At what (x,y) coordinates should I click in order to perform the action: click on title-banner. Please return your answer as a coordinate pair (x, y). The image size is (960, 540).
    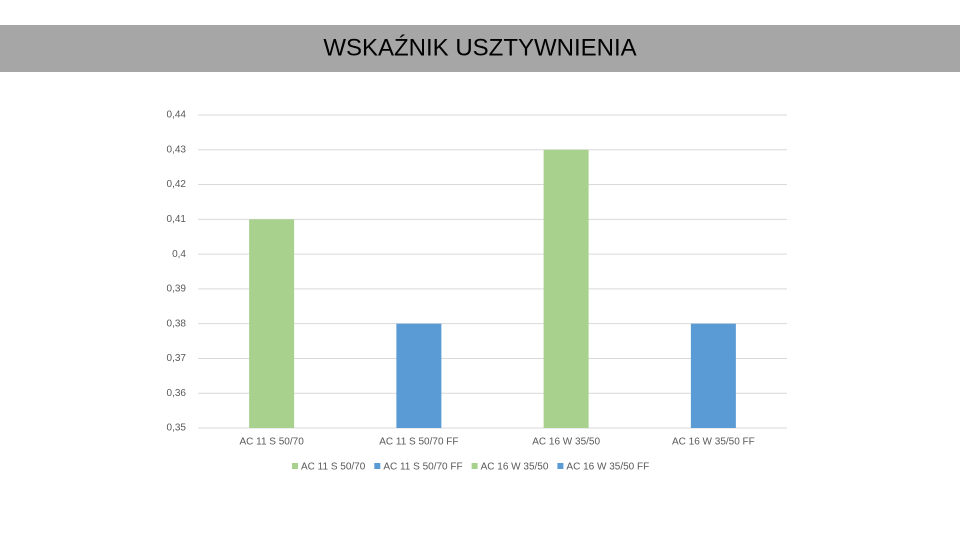
    Looking at the image, I should click on (480, 48).